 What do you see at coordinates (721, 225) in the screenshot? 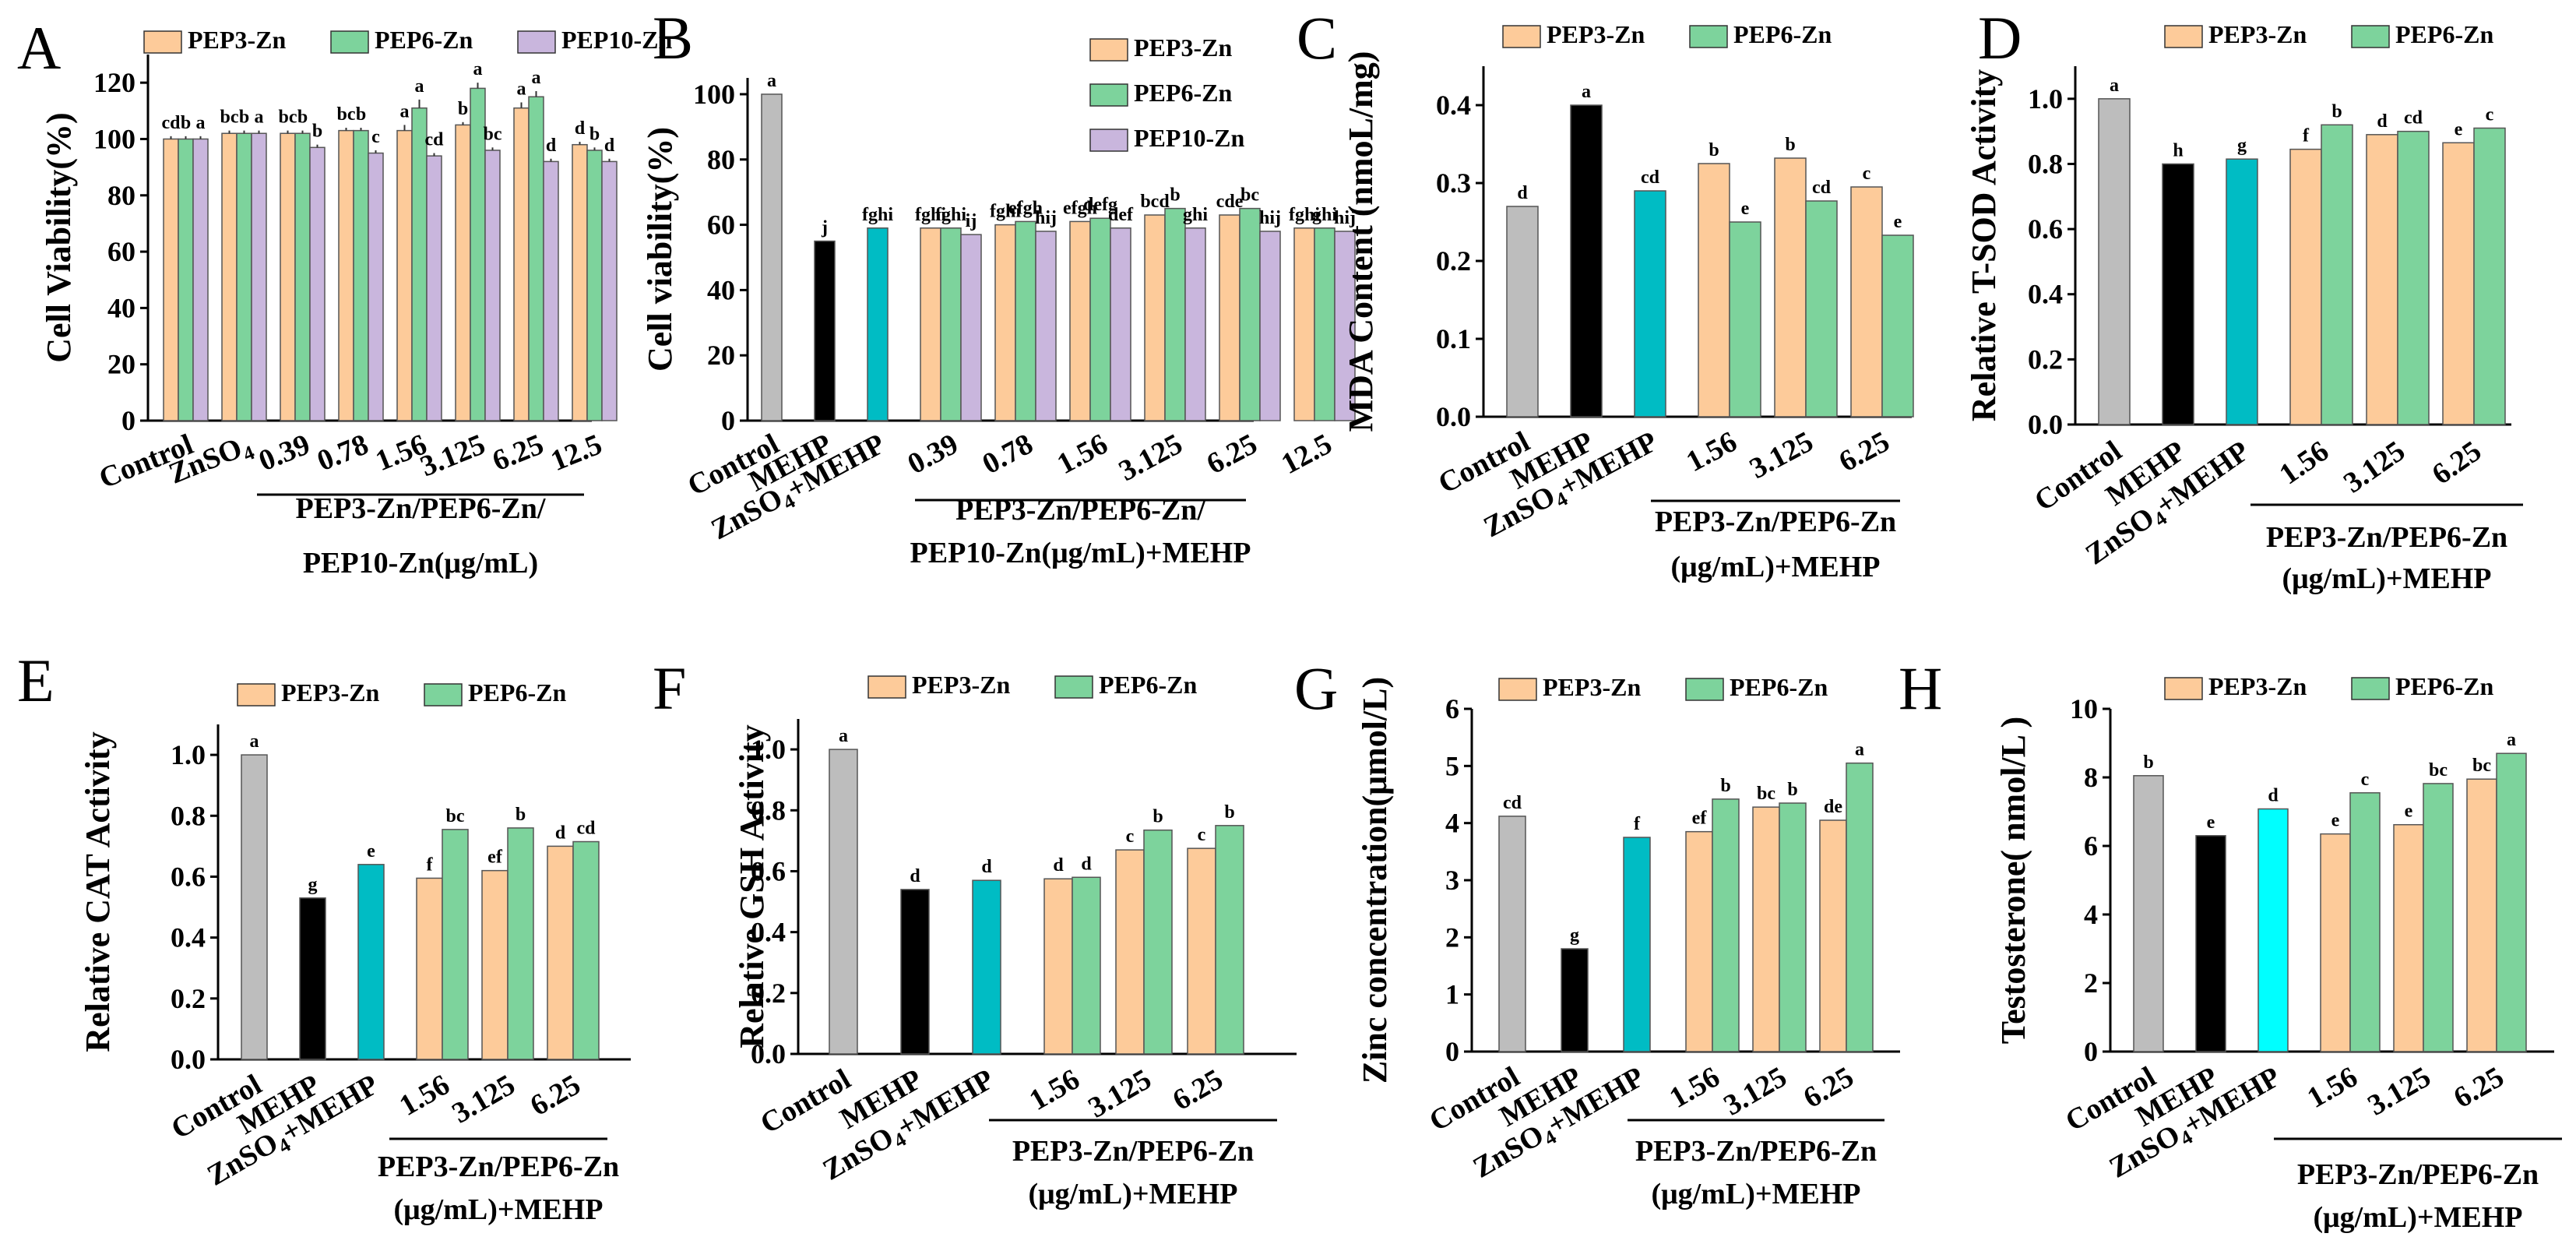
I see `y-tick-label: 60` at bounding box center [721, 225].